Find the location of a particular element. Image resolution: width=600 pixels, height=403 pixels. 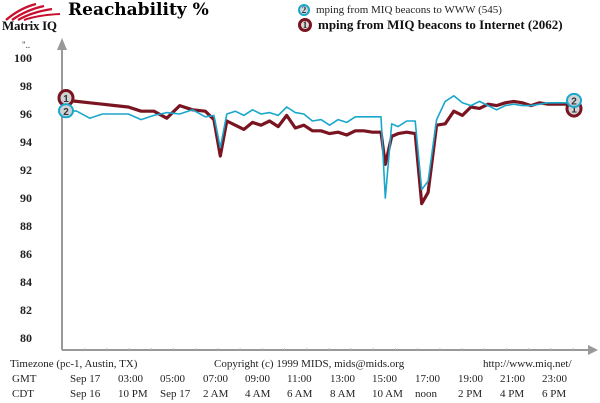

cdt-tick-label: 2 PM is located at coordinates (470, 394).